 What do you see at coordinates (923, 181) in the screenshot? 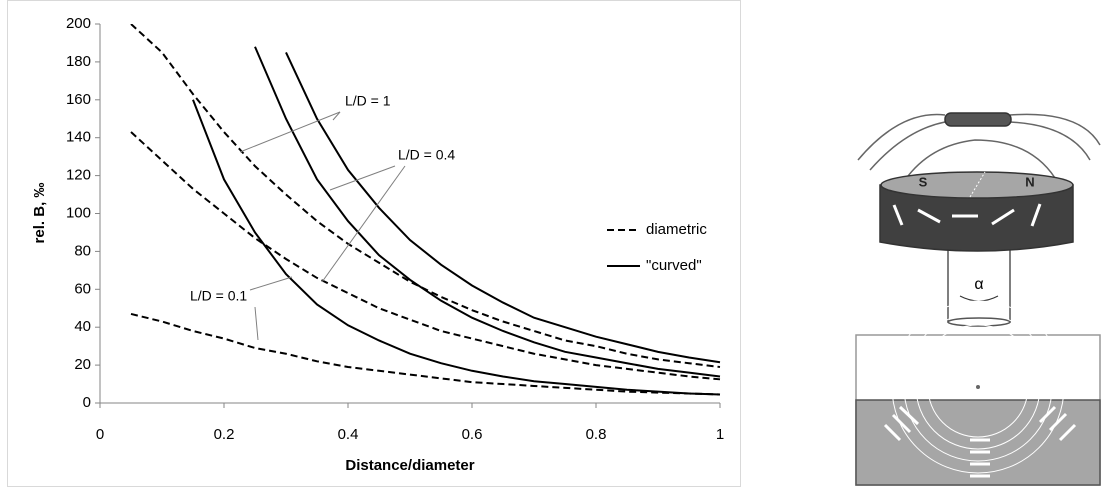
I see `pole-label: S` at bounding box center [923, 181].